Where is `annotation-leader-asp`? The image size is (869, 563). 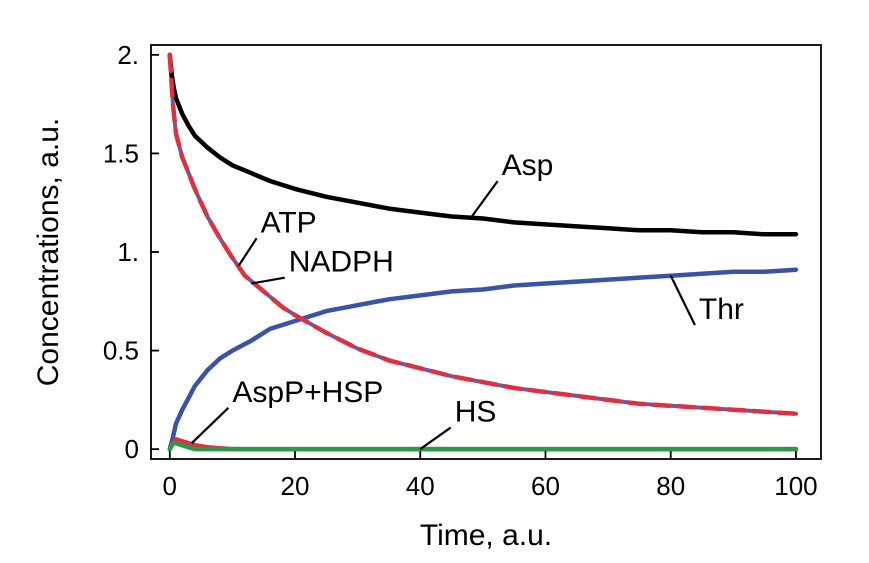
annotation-leader-asp is located at coordinates (484, 200).